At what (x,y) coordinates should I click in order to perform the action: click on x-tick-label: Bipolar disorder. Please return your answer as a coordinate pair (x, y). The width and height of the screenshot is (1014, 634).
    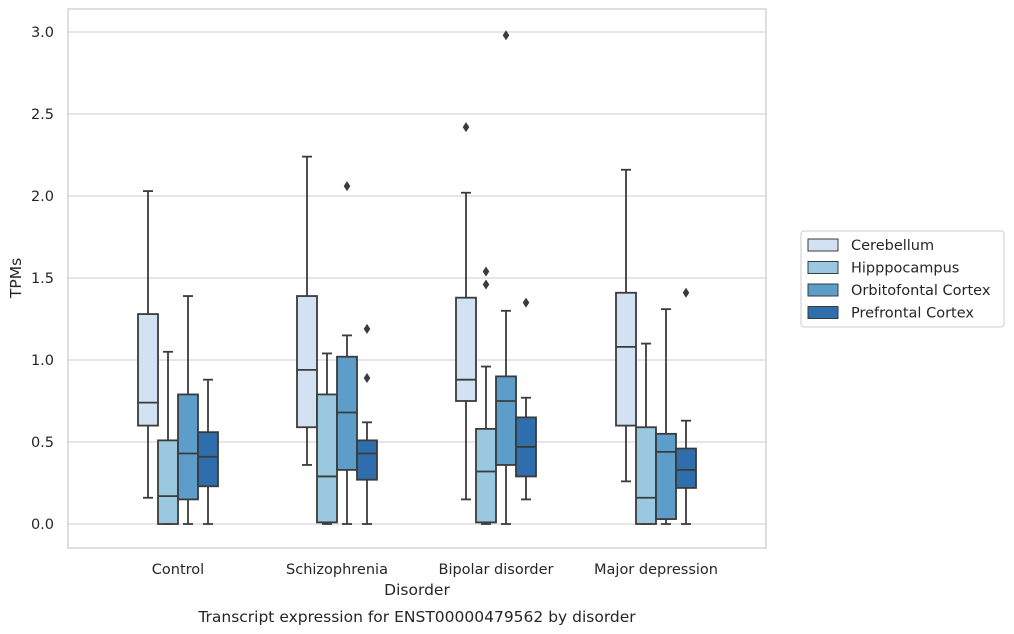
    Looking at the image, I should click on (496, 570).